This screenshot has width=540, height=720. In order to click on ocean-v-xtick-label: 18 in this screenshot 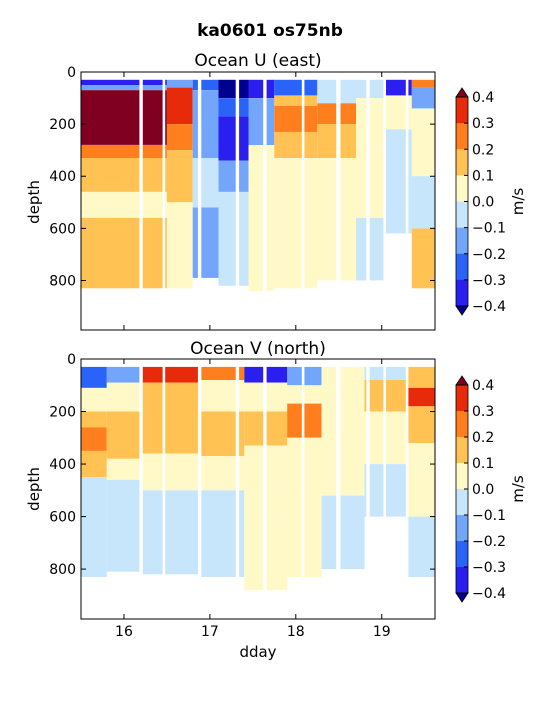, I will do `click(296, 632)`.